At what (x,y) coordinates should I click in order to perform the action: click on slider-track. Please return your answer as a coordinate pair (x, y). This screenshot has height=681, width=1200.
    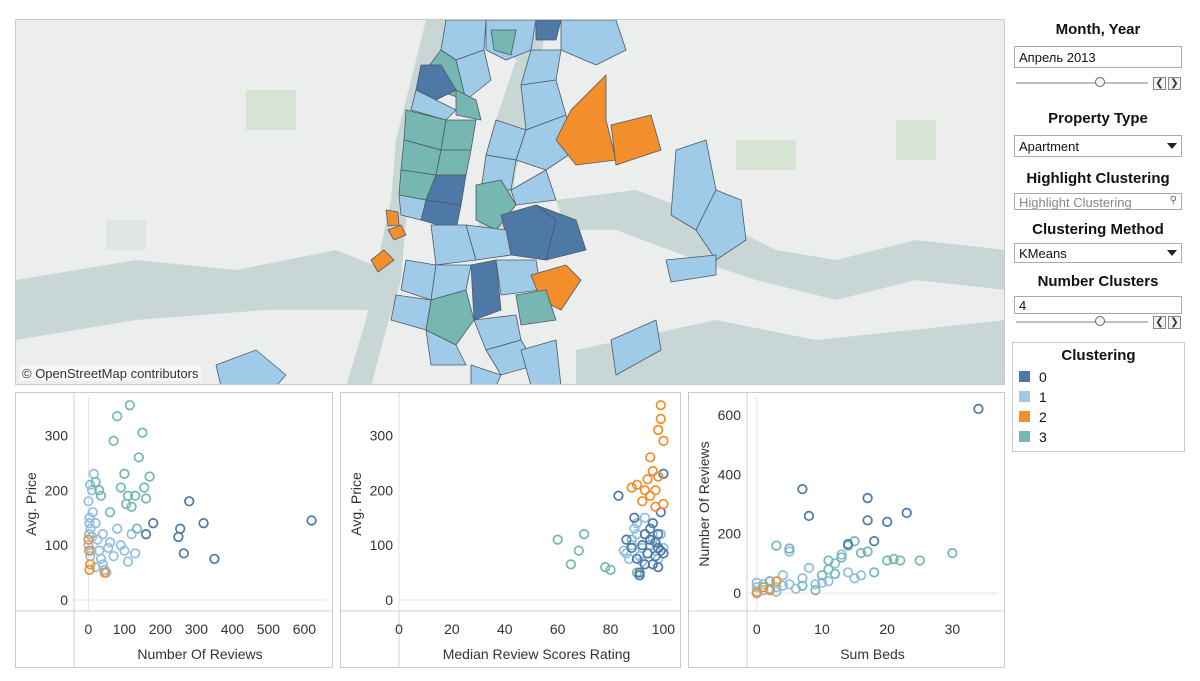
    Looking at the image, I should click on (1082, 322).